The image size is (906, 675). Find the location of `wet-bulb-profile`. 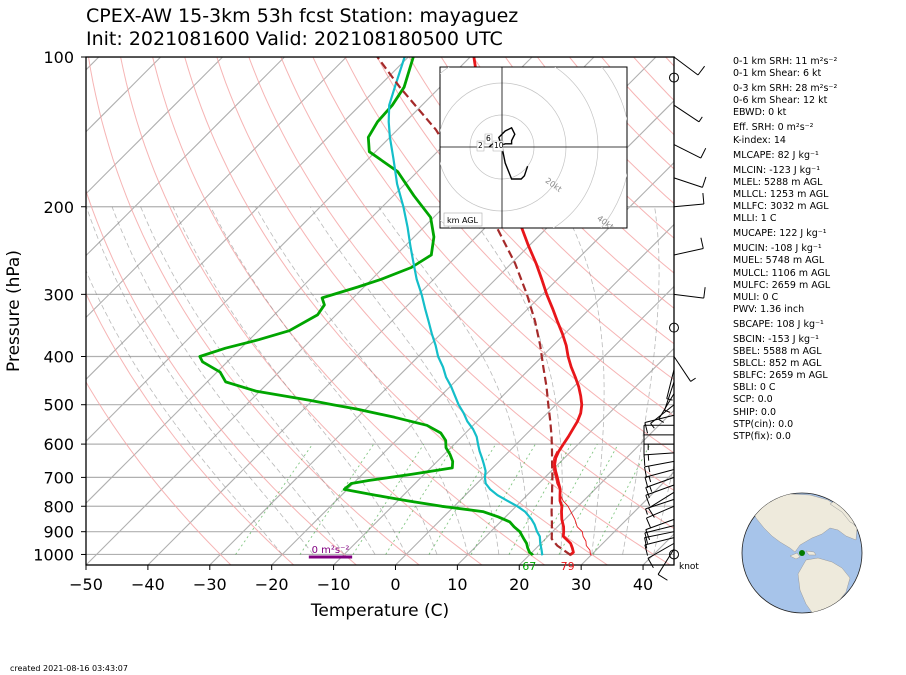

wet-bulb-profile is located at coordinates (465, 306).